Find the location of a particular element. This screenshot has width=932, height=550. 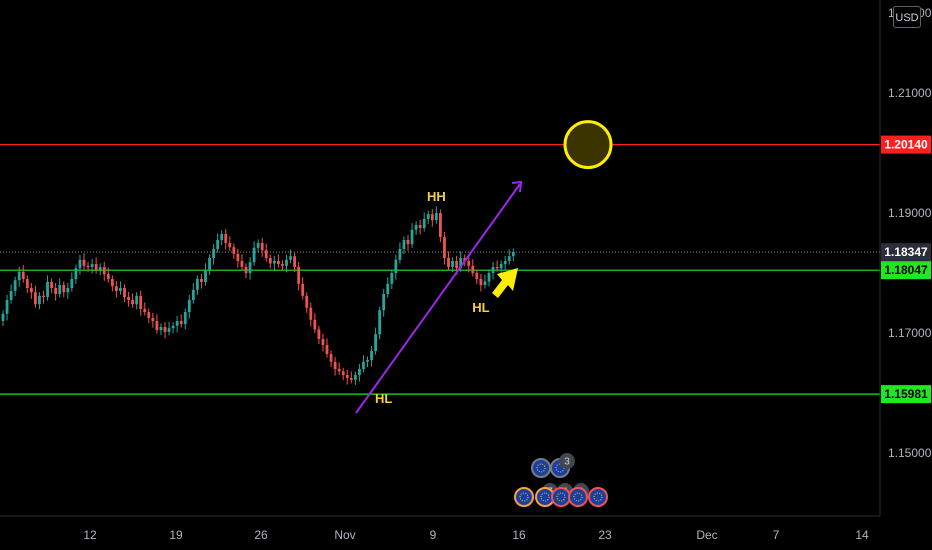

event-count-top: 3 is located at coordinates (567, 461).